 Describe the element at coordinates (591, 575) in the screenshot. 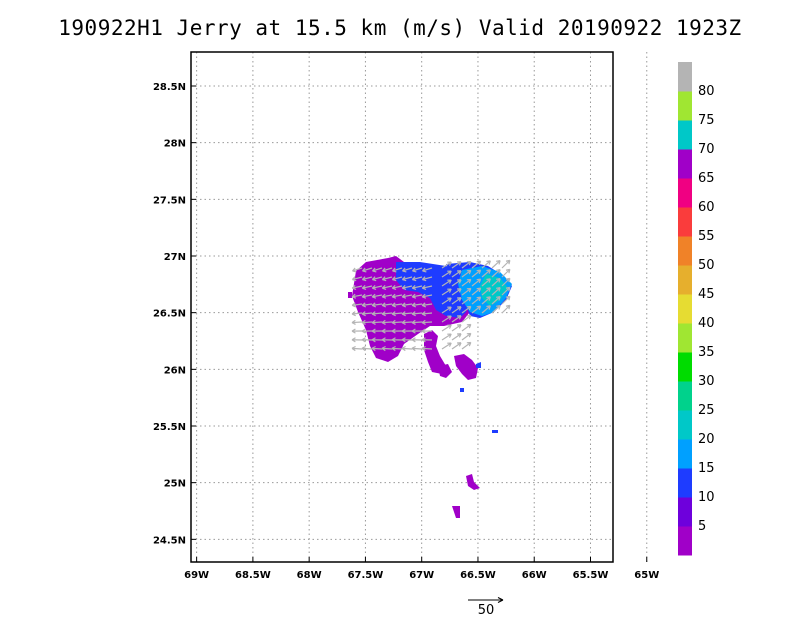

I see `x-tick-label: 65.5W` at that location.